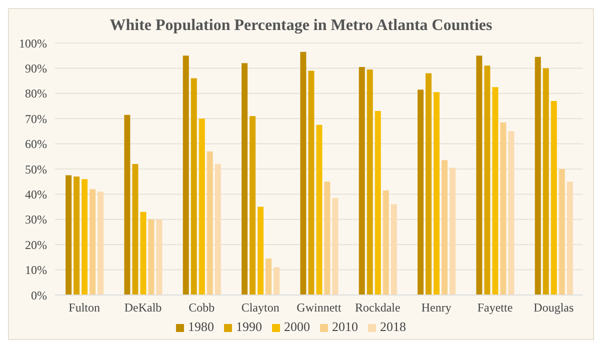 This screenshot has width=600, height=346. I want to click on x-tick-label: Gwinnett, so click(319, 307).